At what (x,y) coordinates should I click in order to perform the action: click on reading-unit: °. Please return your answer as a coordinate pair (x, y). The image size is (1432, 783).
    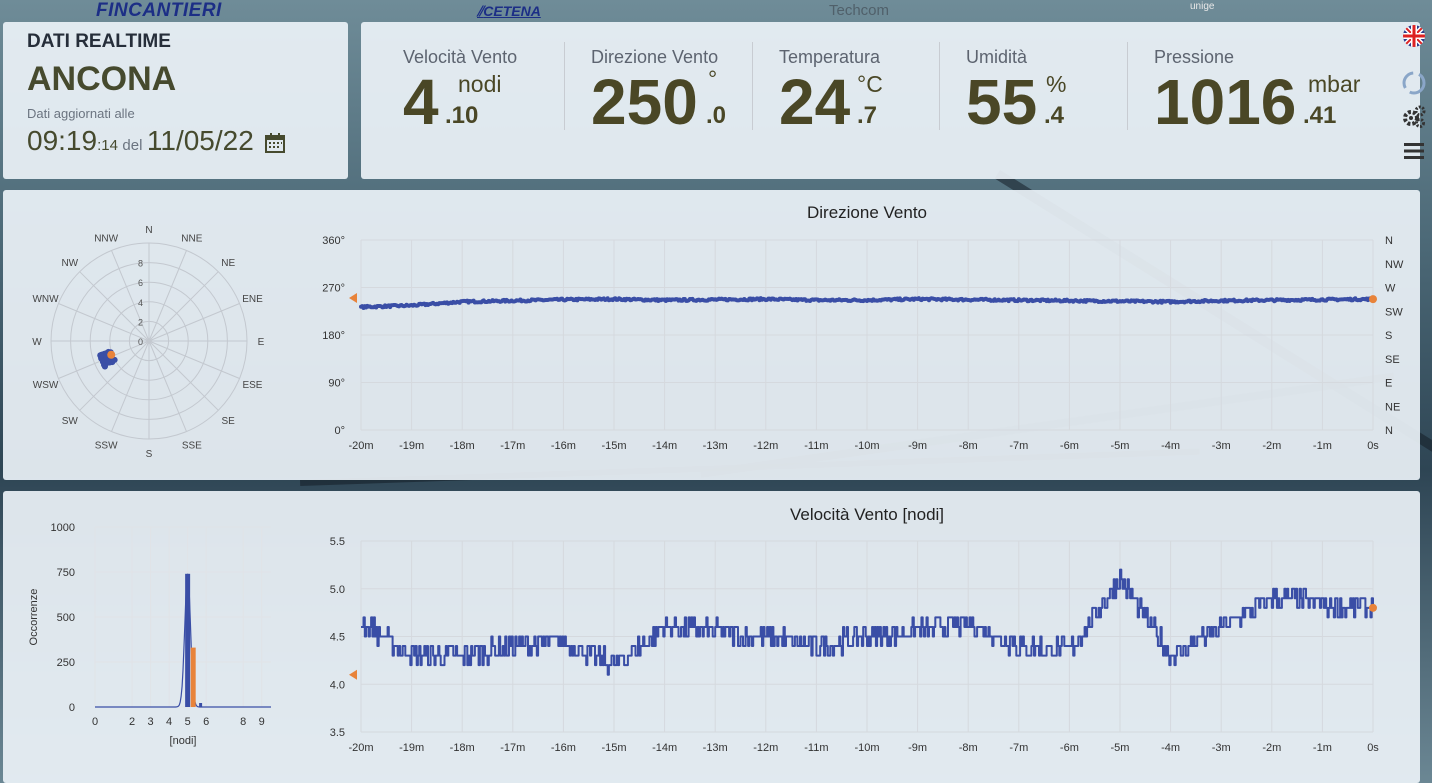
    Looking at the image, I should click on (713, 79).